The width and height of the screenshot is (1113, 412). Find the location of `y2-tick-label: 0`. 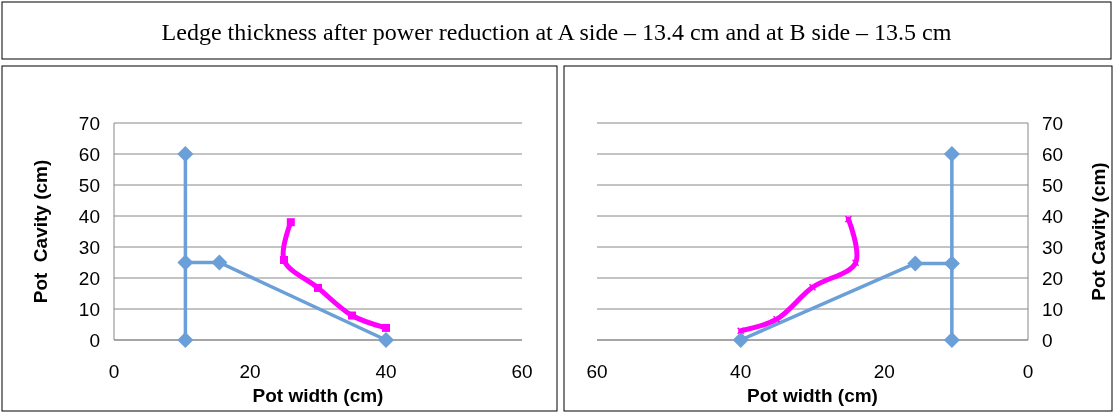

y2-tick-label: 0 is located at coordinates (1047, 340).